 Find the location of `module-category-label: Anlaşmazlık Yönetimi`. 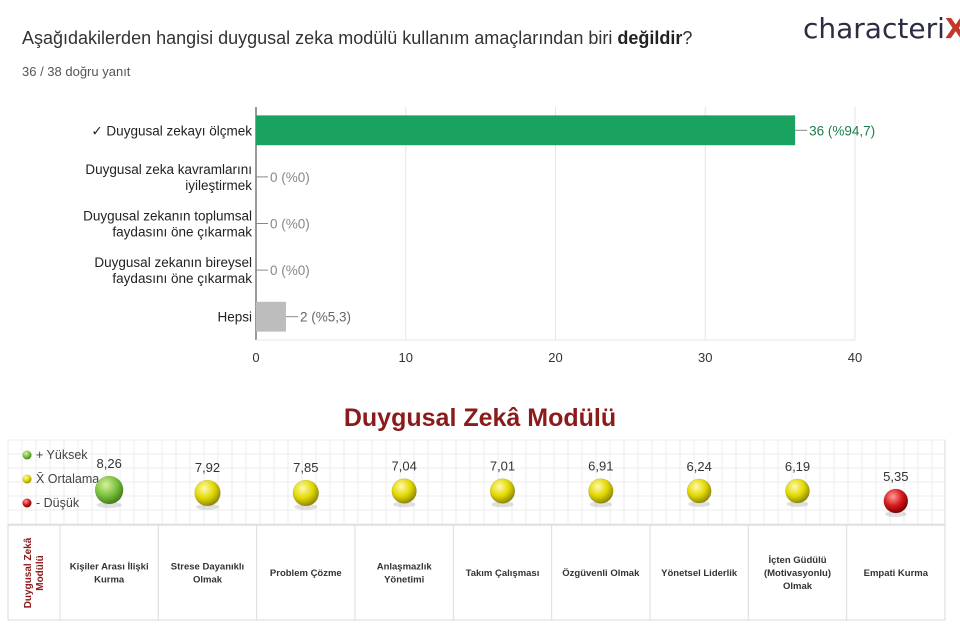

module-category-label: Anlaşmazlık Yönetimi is located at coordinates (405, 574).